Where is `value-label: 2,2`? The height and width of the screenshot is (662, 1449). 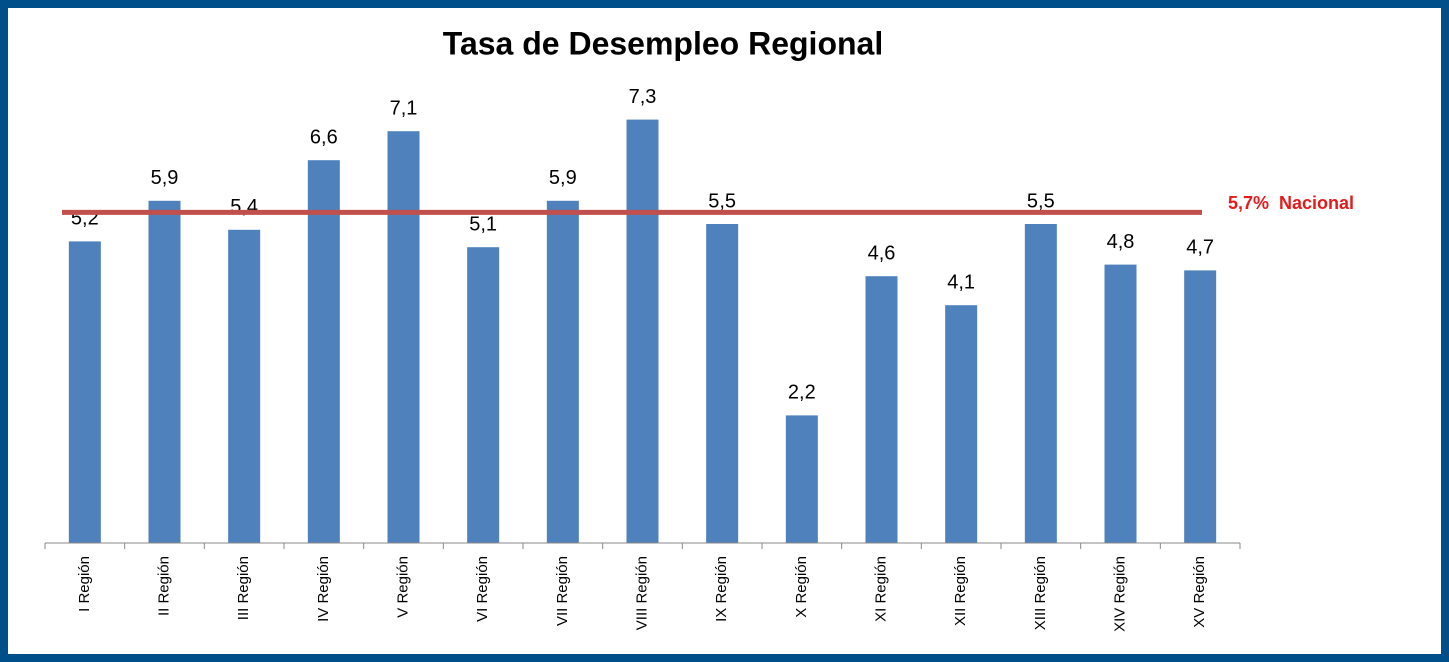 value-label: 2,2 is located at coordinates (802, 393).